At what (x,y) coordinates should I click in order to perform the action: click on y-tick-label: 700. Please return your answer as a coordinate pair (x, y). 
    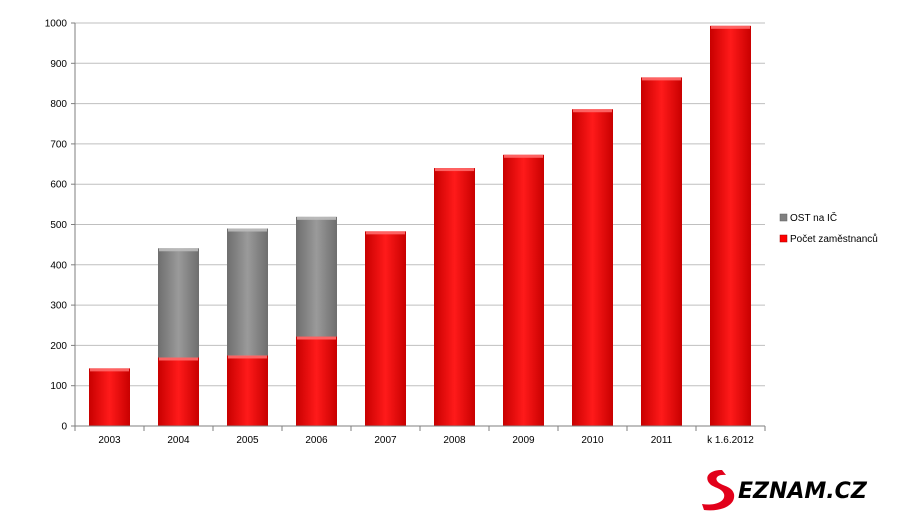
    Looking at the image, I should click on (58, 144).